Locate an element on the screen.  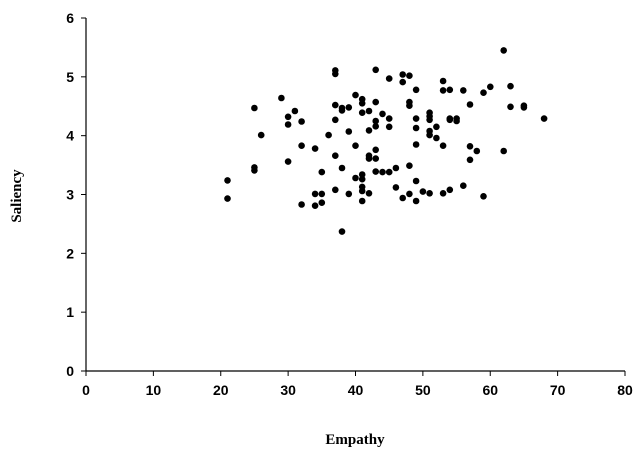
x-tick-label: 80 is located at coordinates (625, 390).